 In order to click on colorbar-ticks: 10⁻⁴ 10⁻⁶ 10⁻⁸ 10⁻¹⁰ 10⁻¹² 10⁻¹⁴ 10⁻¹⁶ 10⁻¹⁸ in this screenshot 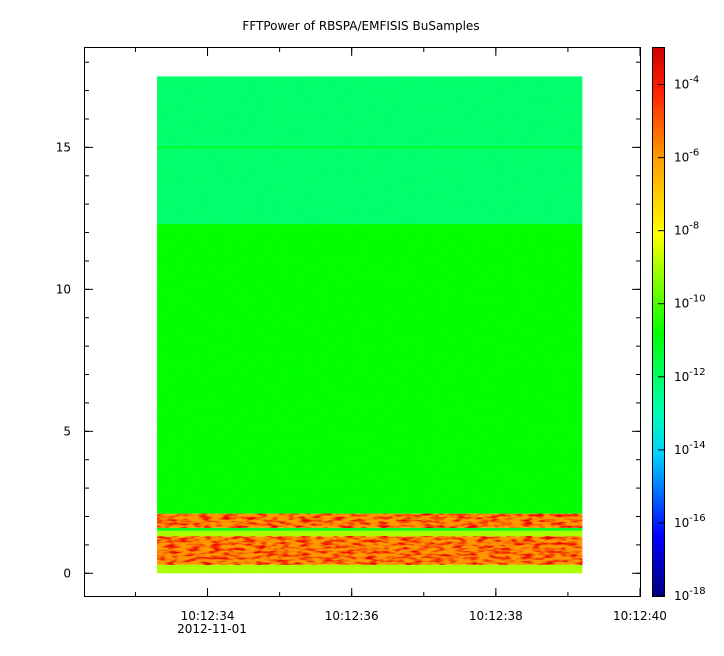, I will do `click(682, 339)`.